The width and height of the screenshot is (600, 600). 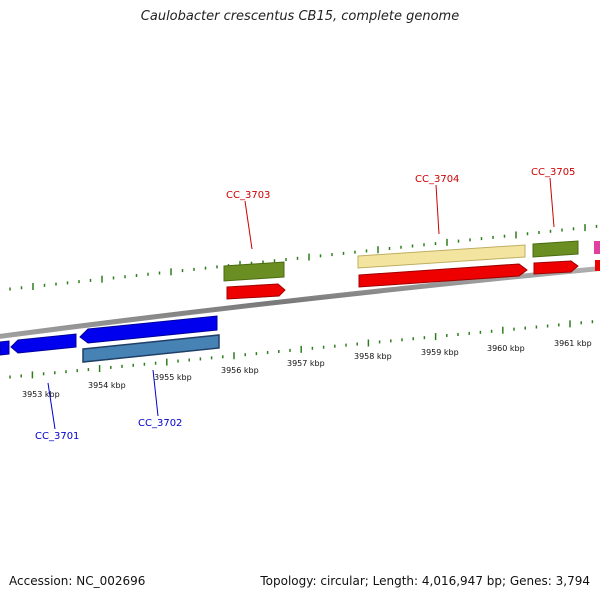 I want to click on gene-label-cc_3705: CC_3705, so click(x=553, y=172).